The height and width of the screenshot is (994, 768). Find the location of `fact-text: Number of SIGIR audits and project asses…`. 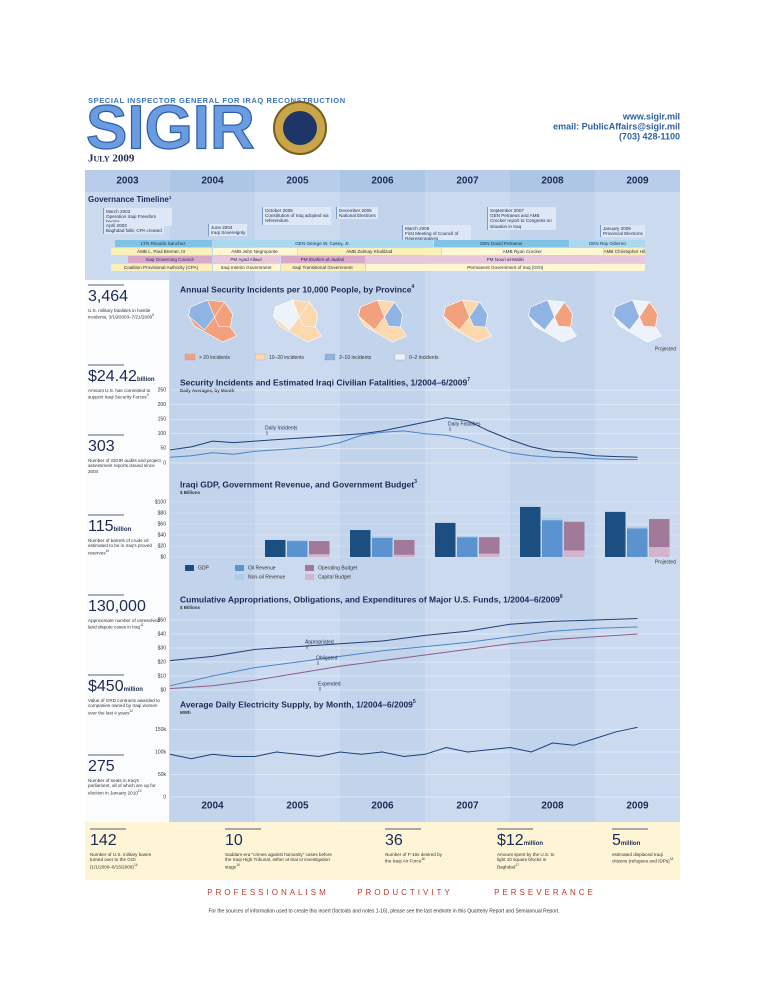

fact-text: Number of SIGIR audits and project asses… is located at coordinates (124, 466).